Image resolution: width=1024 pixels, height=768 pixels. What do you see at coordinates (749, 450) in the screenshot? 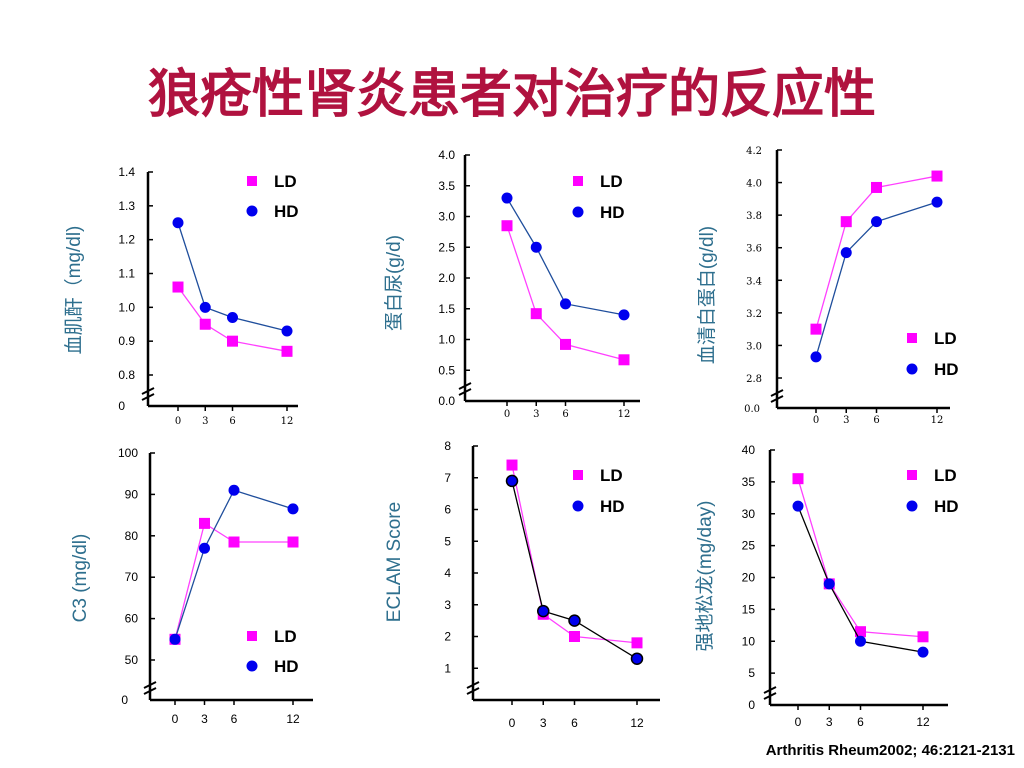
I see `y-tick-label: 40` at bounding box center [749, 450].